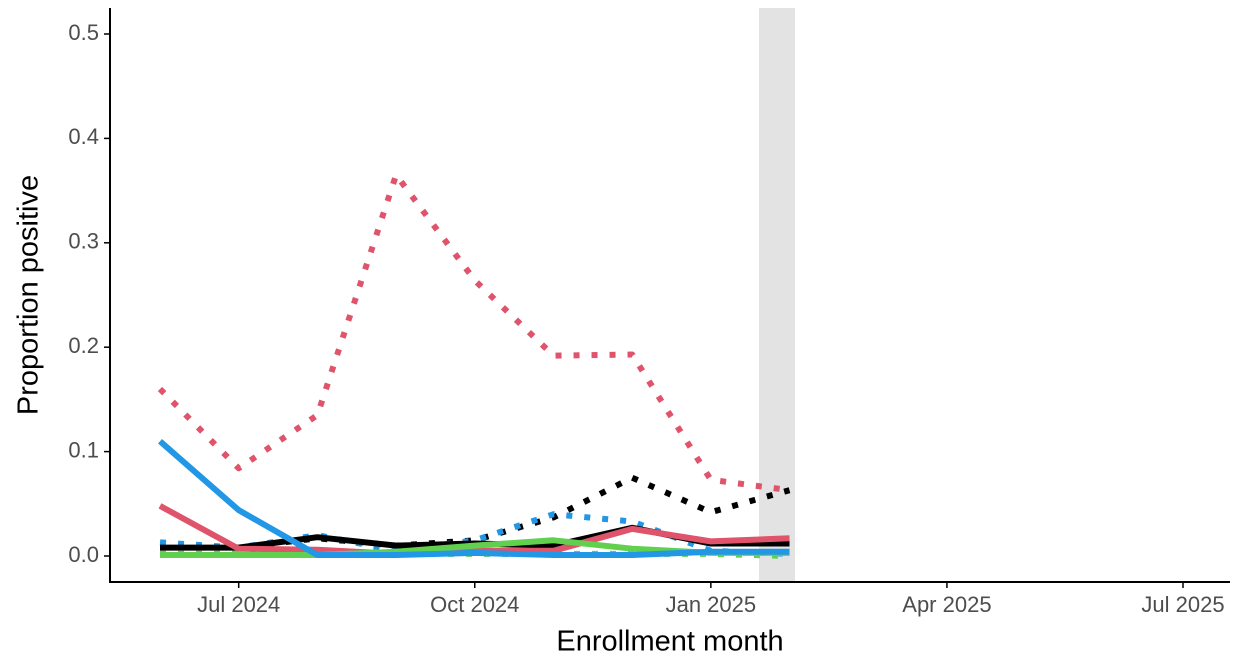 This screenshot has width=1255, height=664. What do you see at coordinates (946, 604) in the screenshot?
I see `x-tick-label: Apr 2025` at bounding box center [946, 604].